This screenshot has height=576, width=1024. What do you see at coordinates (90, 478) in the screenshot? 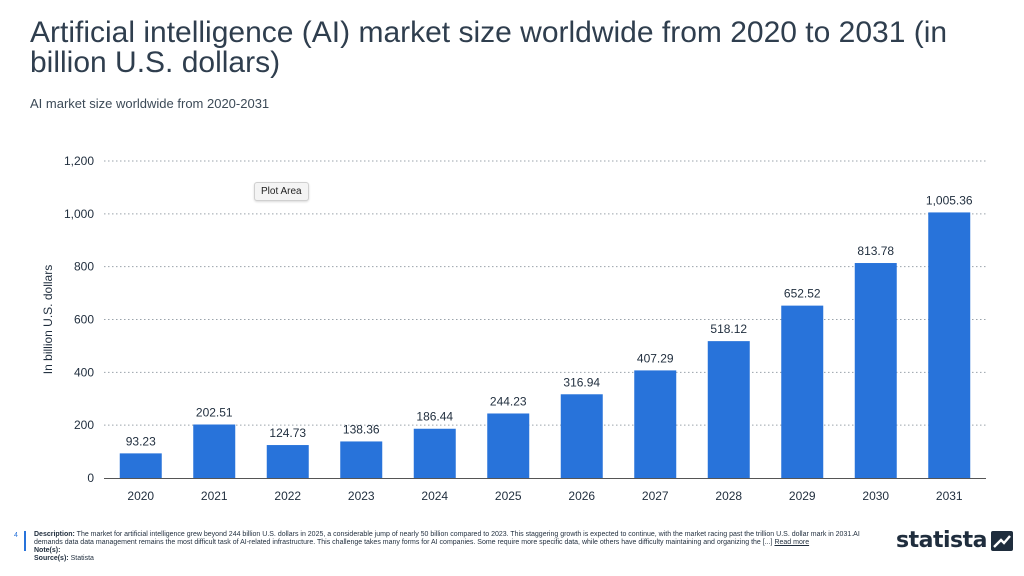
I see `y-tick-label: 0` at bounding box center [90, 478].